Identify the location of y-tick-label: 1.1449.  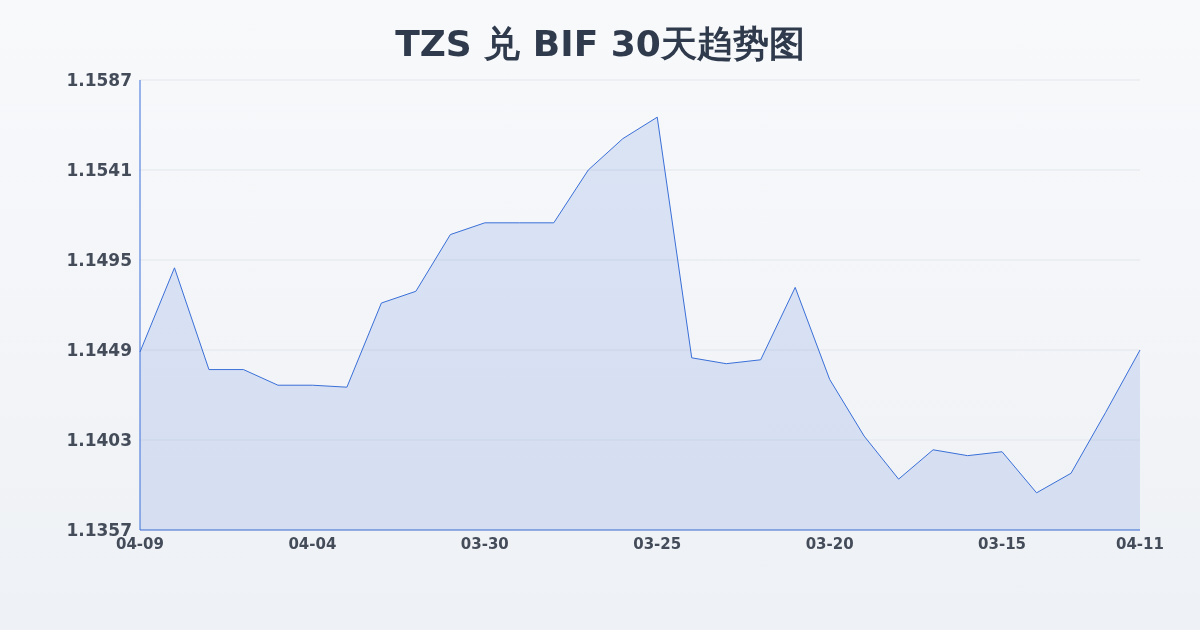
(99, 350).